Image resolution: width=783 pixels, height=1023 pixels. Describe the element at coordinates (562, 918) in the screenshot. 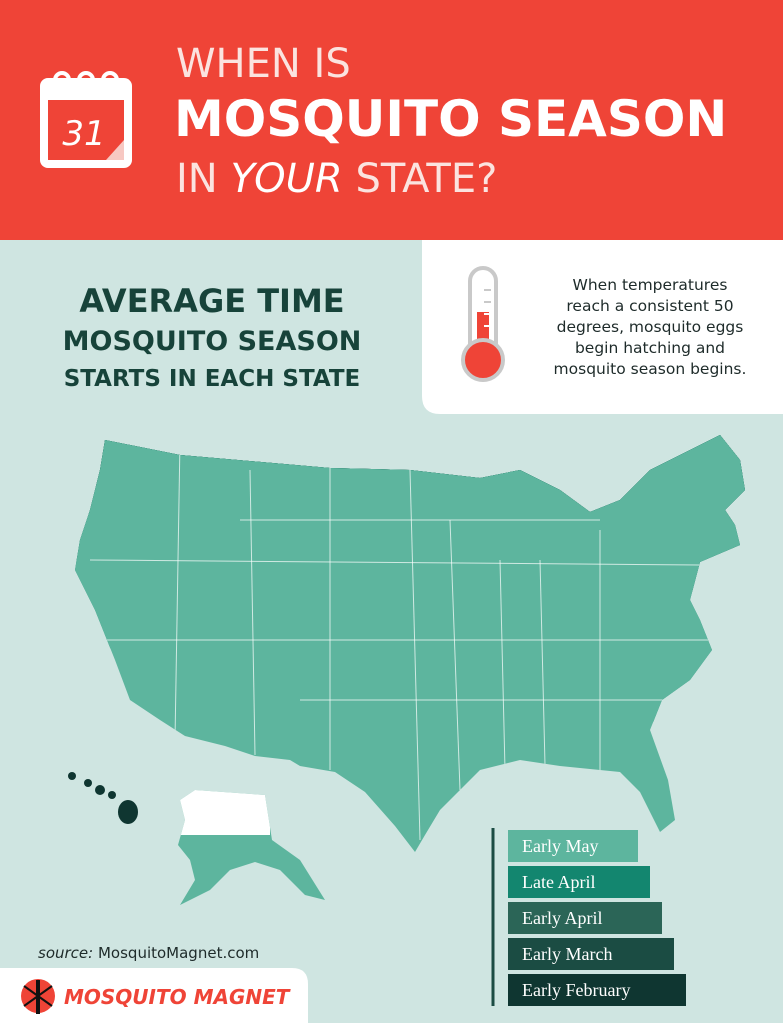

I see `legend-label: Early April` at that location.